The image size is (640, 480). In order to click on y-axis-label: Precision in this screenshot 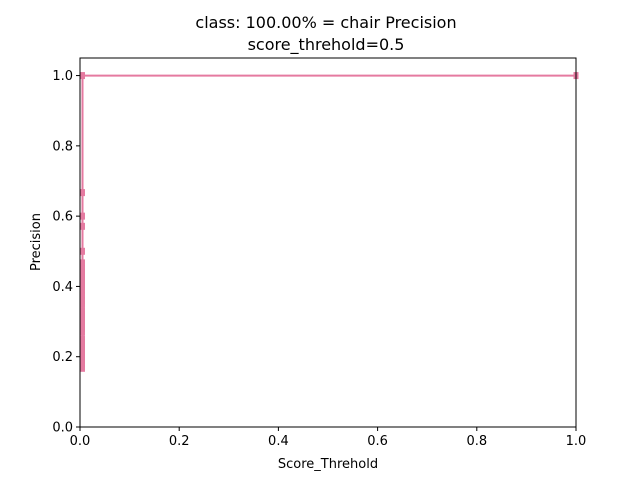, I will do `click(36, 242)`.